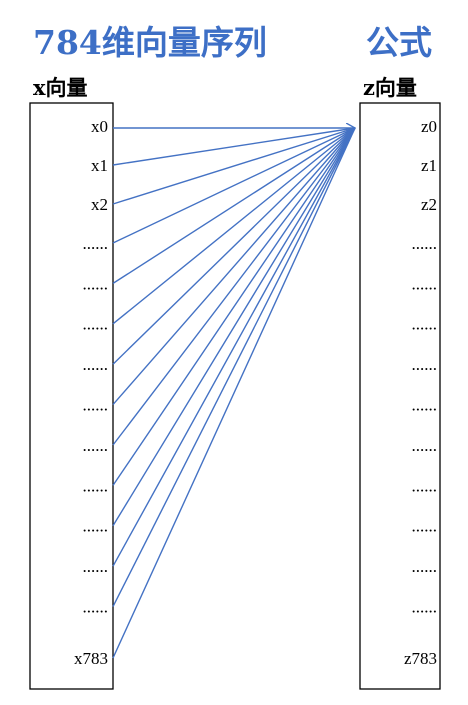  What do you see at coordinates (91, 658) in the screenshot?
I see `x-item: x783` at bounding box center [91, 658].